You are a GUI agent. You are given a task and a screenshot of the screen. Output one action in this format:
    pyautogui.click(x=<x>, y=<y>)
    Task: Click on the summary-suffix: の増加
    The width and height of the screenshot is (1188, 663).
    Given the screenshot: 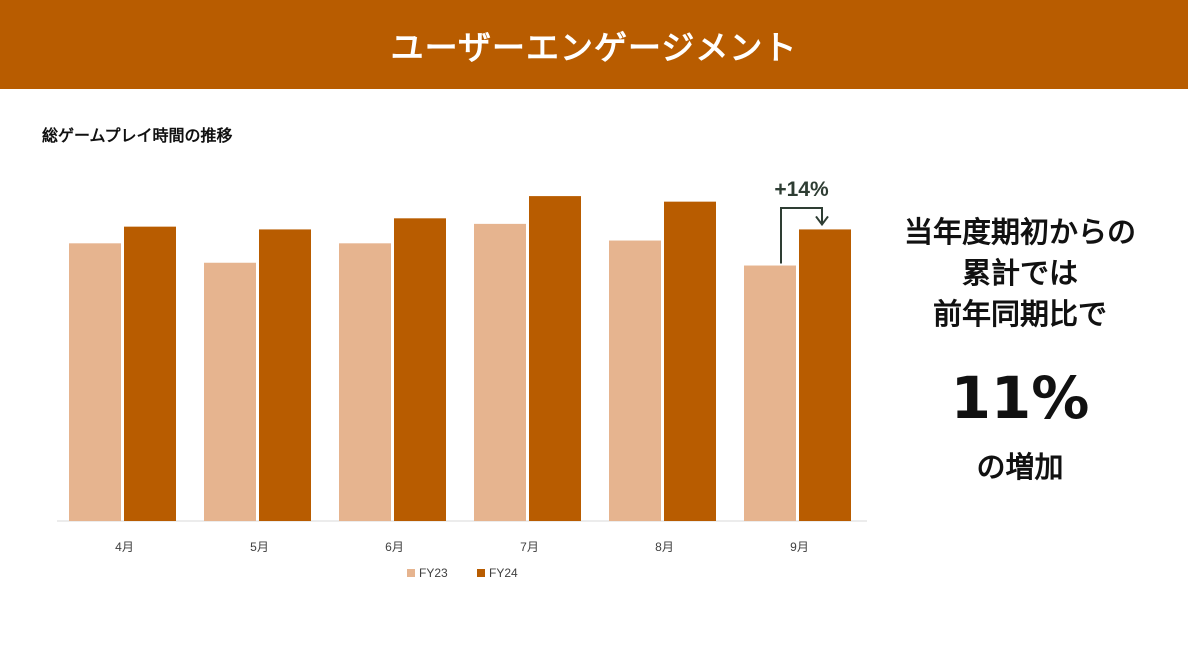 What is the action you would take?
    pyautogui.click(x=1020, y=467)
    